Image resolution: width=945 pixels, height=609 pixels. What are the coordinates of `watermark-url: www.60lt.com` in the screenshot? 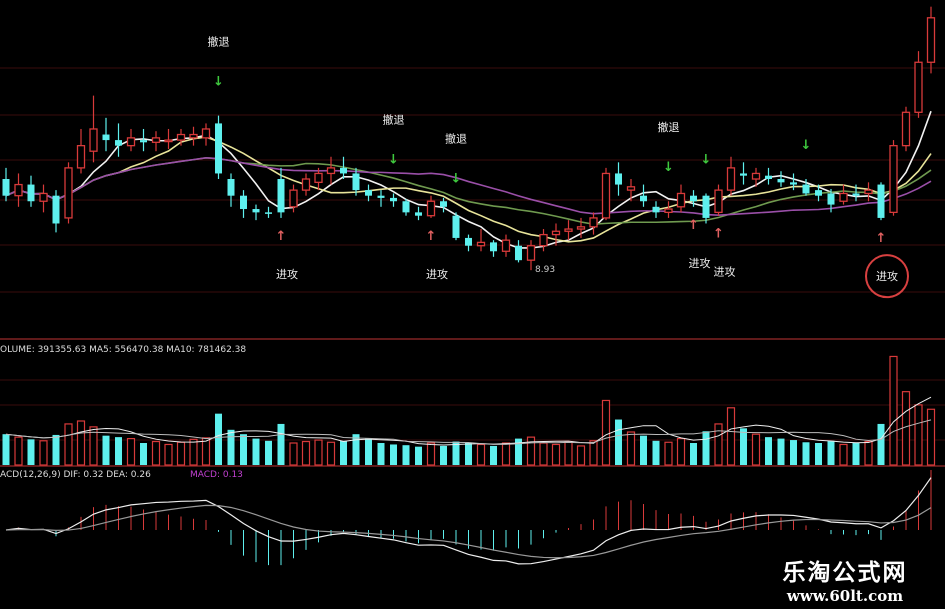 It's located at (845, 596).